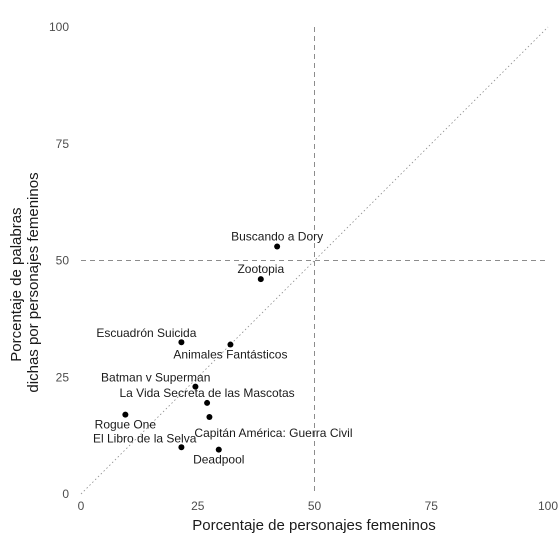  Describe the element at coordinates (198, 506) in the screenshot. I see `x-tick-label: 25` at that location.